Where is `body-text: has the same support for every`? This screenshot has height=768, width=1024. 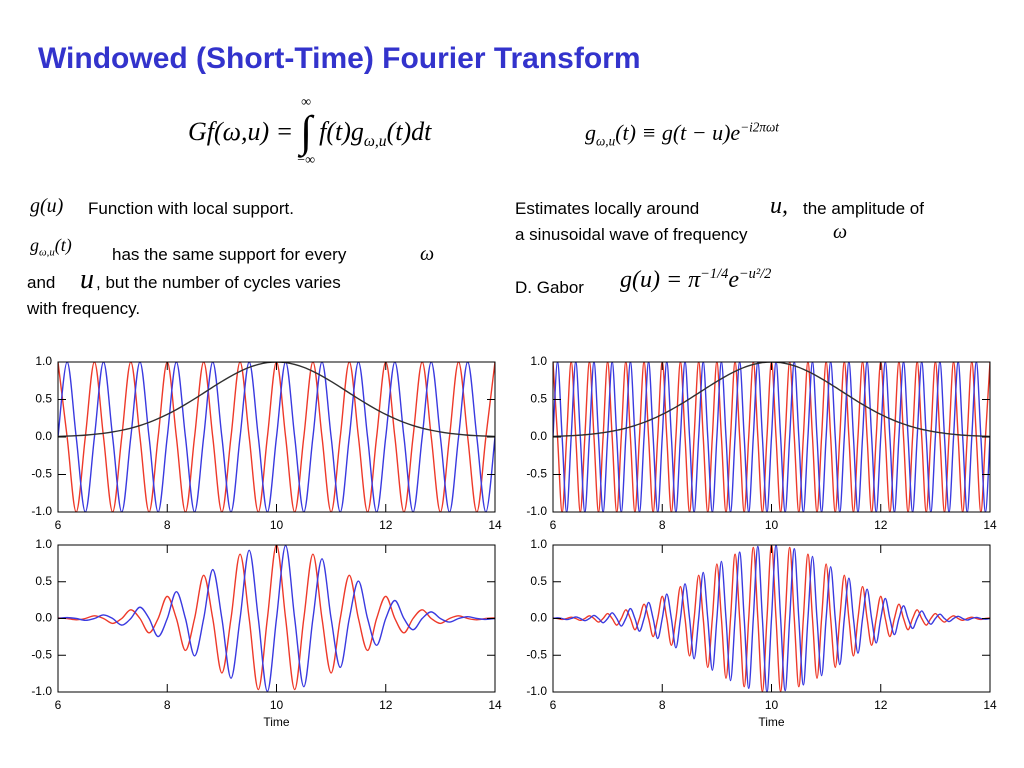
body-text: has the same support for every is located at coordinates (229, 254).